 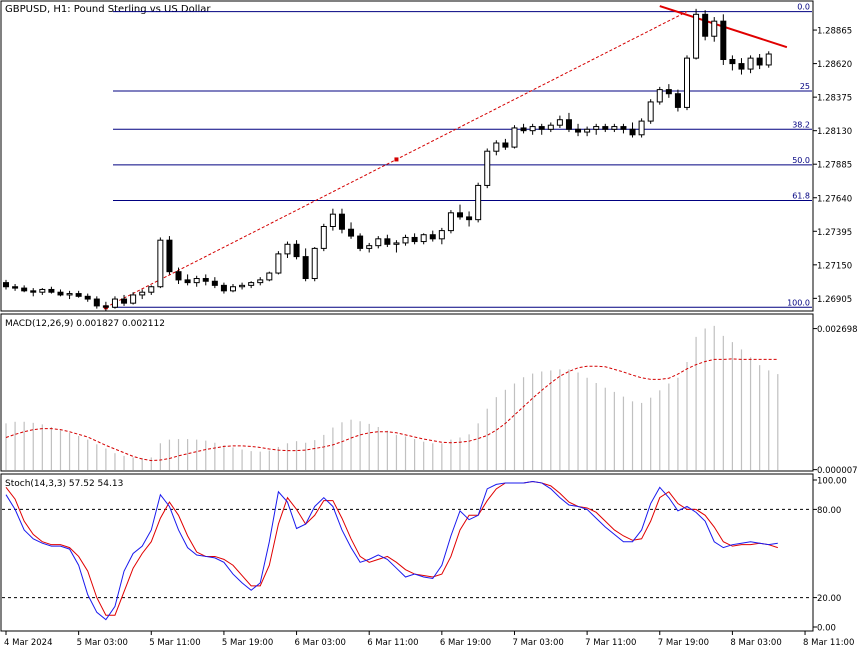 What do you see at coordinates (85, 324) in the screenshot?
I see `macd-title: MACD(12,26,9) 0.001827 0.002112` at bounding box center [85, 324].